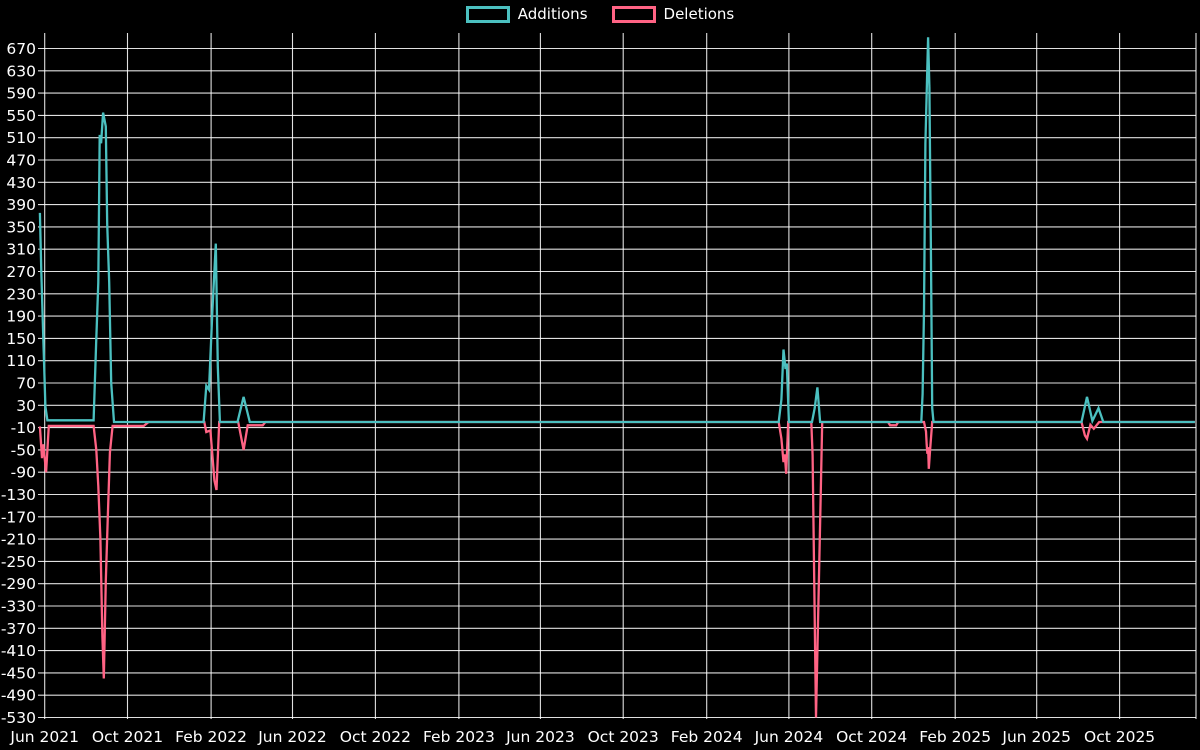 This screenshot has height=750, width=1200. What do you see at coordinates (18, 540) in the screenshot?
I see `y-tick-label: -210` at bounding box center [18, 540].